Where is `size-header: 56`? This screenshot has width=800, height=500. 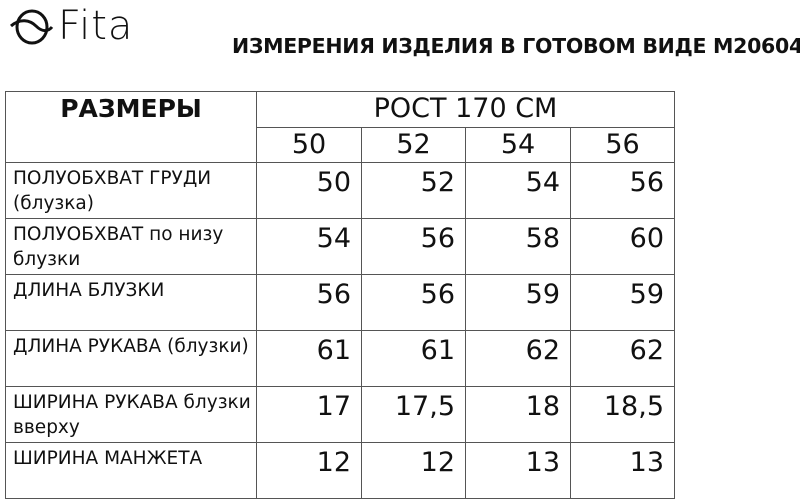
size-header: 56 is located at coordinates (622, 145).